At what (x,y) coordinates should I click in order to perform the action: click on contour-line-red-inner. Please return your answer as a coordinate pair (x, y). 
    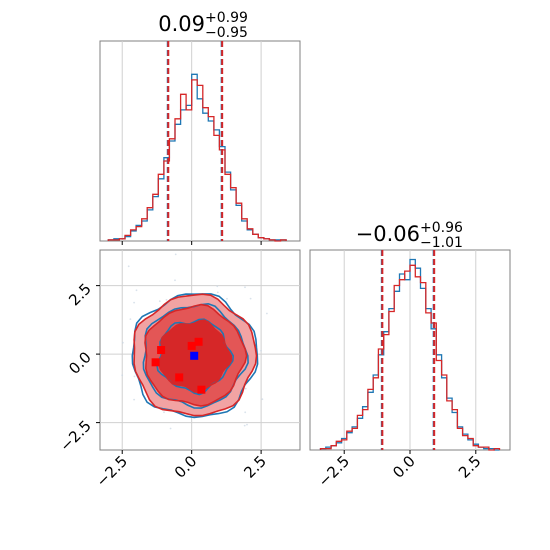
    Looking at the image, I should click on (195, 356).